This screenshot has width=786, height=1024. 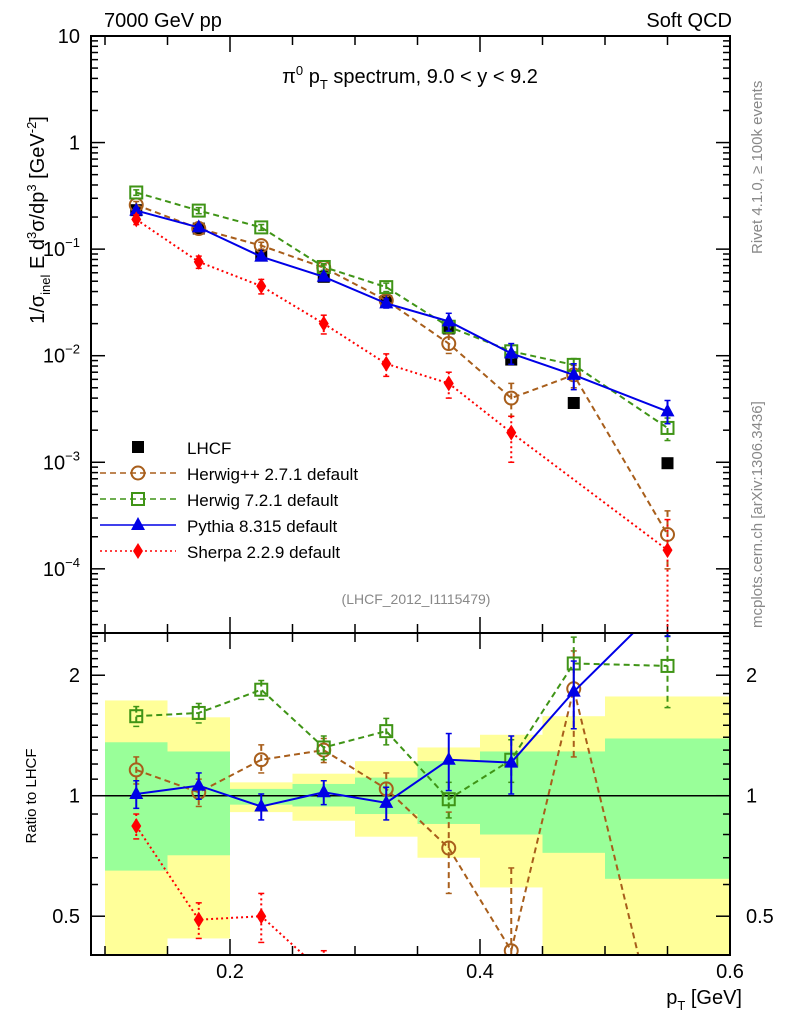 What do you see at coordinates (74, 144) in the screenshot?
I see `main-y-tick-label: 1` at bounding box center [74, 144].